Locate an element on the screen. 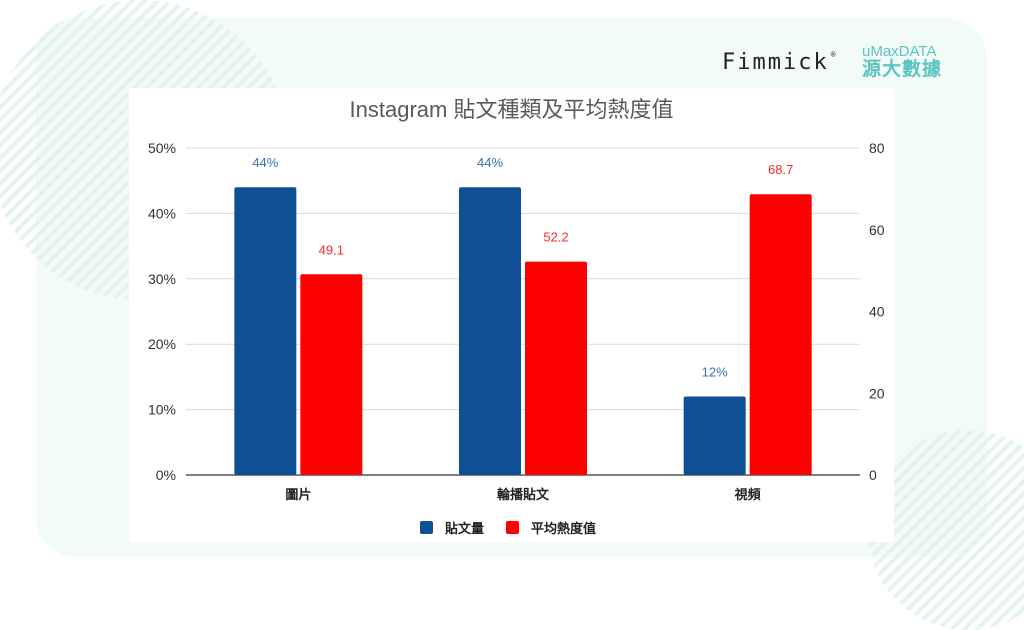 The width and height of the screenshot is (1024, 630). y-left-tick: 50% is located at coordinates (162, 148).